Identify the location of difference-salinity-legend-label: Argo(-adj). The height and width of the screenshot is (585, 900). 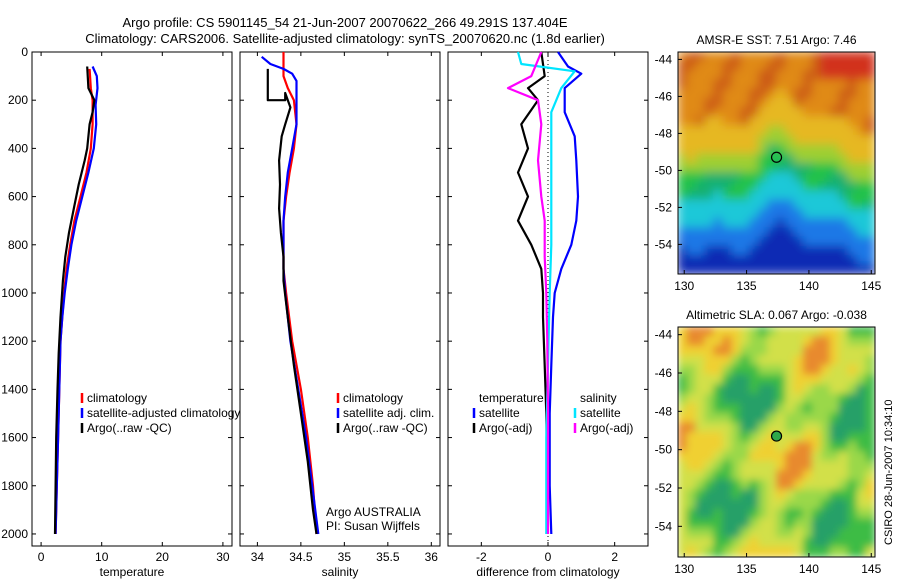
(606, 428).